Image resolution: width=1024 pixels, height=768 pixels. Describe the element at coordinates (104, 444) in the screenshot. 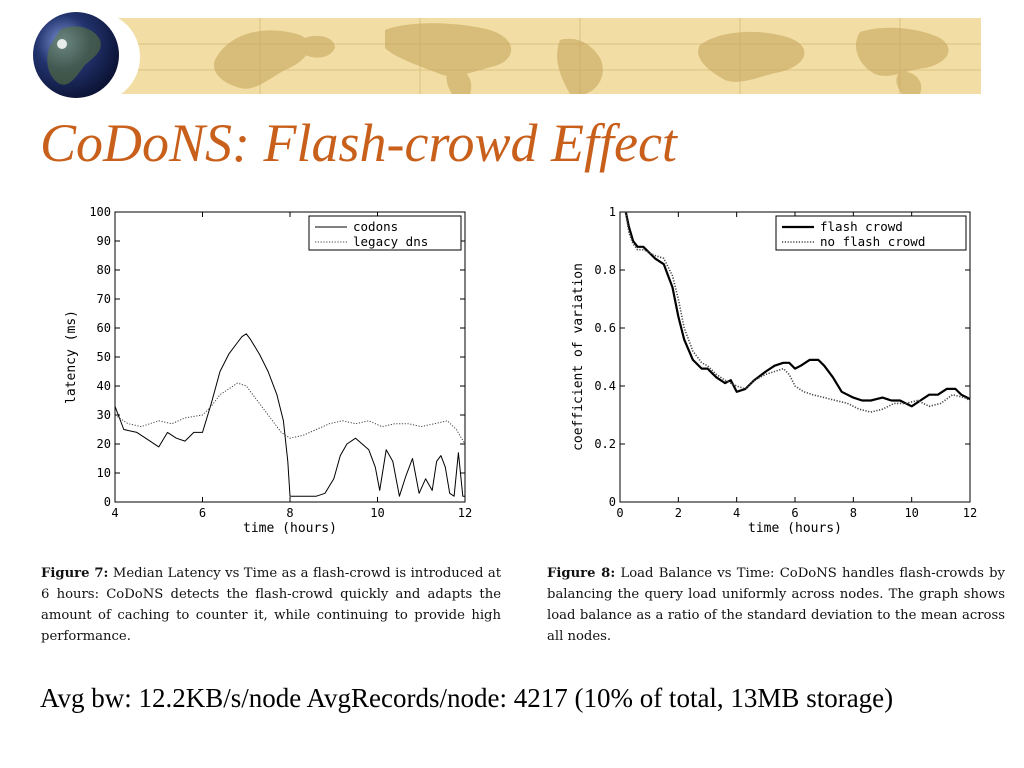

I see `y-tick-label: 20` at that location.